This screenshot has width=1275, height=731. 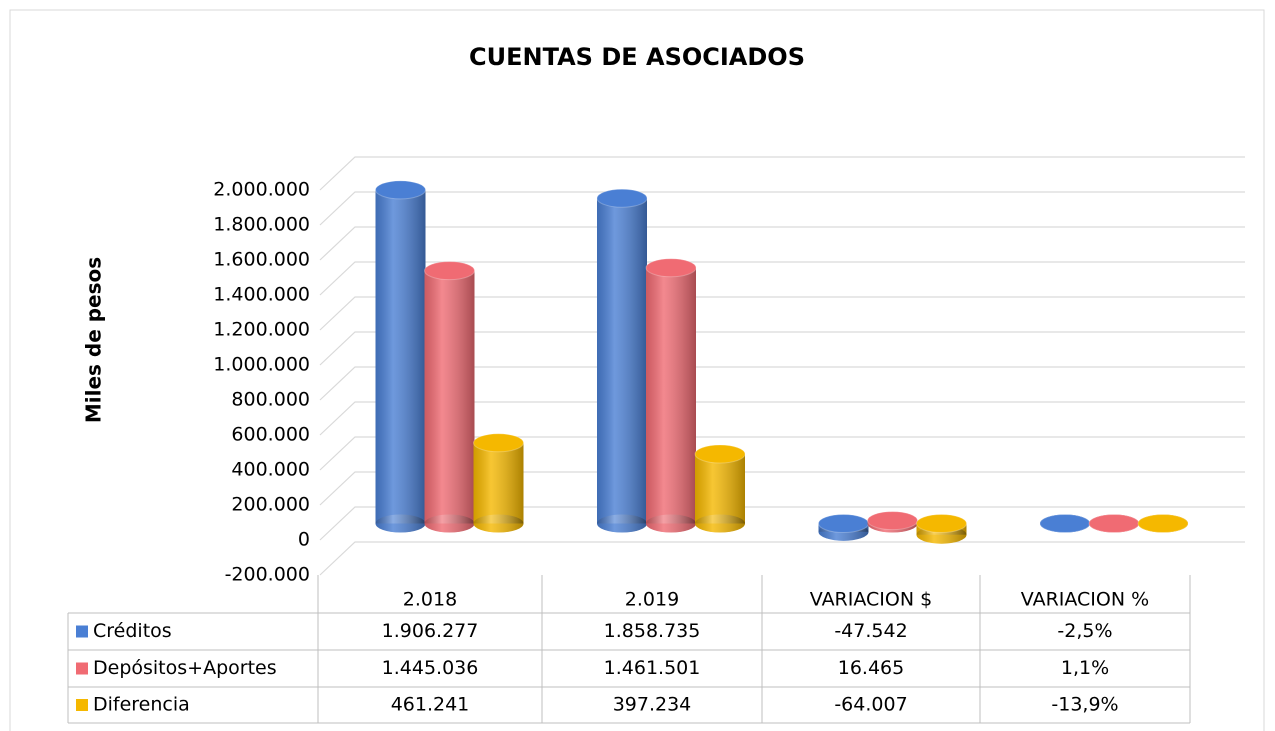 I want to click on table-value: 397.234, so click(x=652, y=705).